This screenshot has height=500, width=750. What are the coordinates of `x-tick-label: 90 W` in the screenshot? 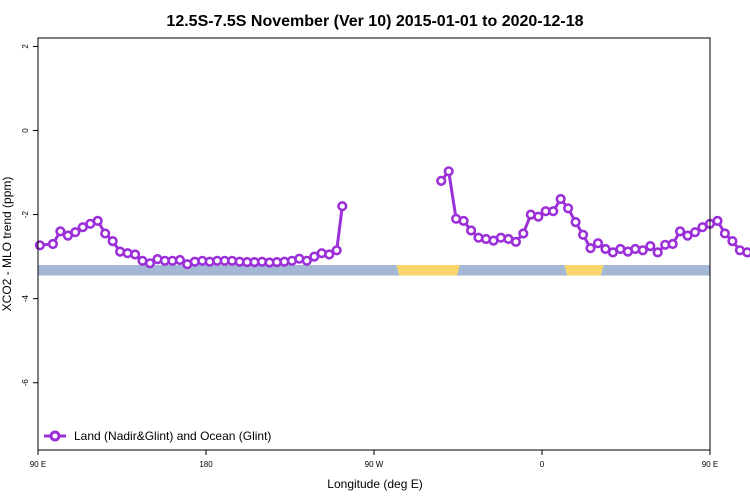 It's located at (374, 464).